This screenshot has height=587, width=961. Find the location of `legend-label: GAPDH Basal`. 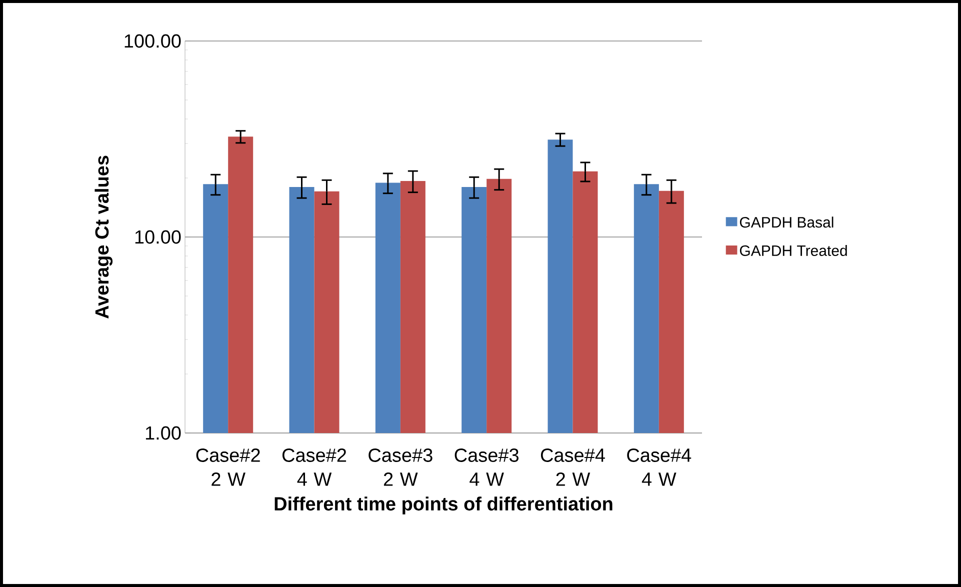

legend-label: GAPDH Basal is located at coordinates (787, 222).